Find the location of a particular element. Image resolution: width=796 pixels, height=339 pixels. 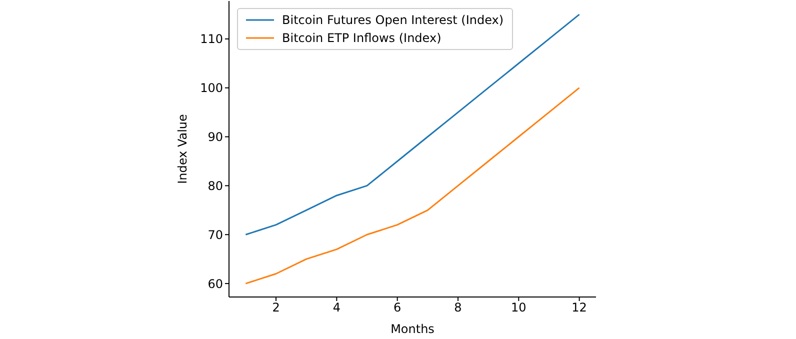

y-tick-label: 70 is located at coordinates (215, 235).